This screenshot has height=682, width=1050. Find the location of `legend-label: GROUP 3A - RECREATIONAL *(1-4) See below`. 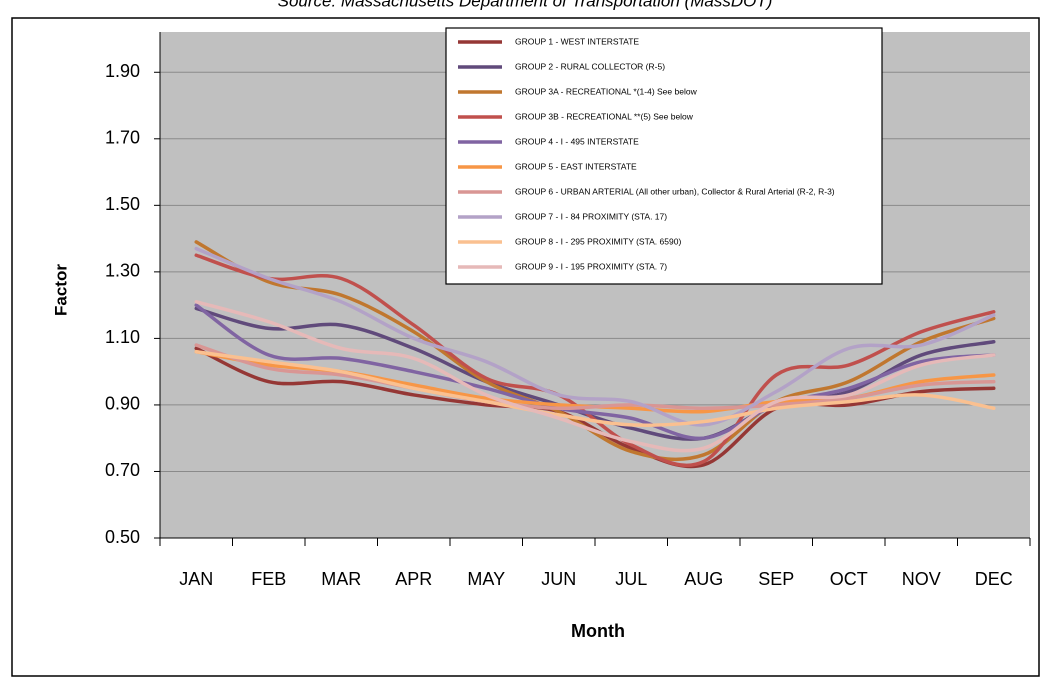

legend-label: GROUP 3A - RECREATIONAL *(1-4) See below is located at coordinates (606, 91).